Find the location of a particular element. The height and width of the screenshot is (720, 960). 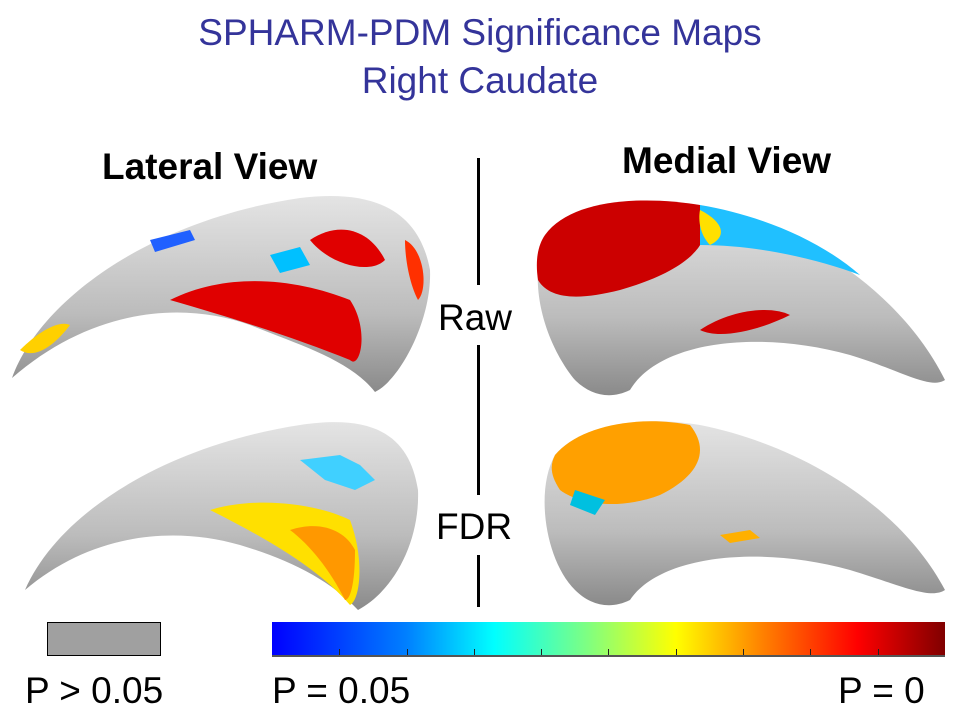

medial-view-heading: Medial View is located at coordinates (727, 160).